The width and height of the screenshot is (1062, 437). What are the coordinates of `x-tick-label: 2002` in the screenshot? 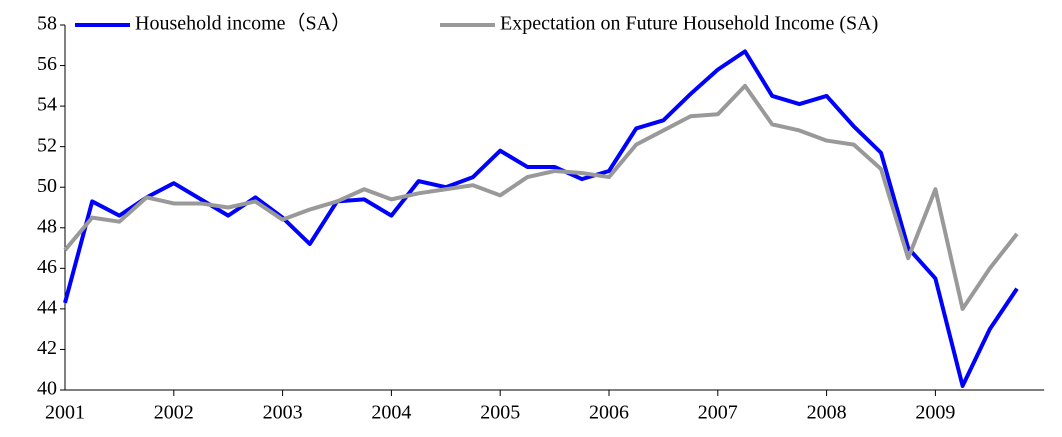 It's located at (174, 413).